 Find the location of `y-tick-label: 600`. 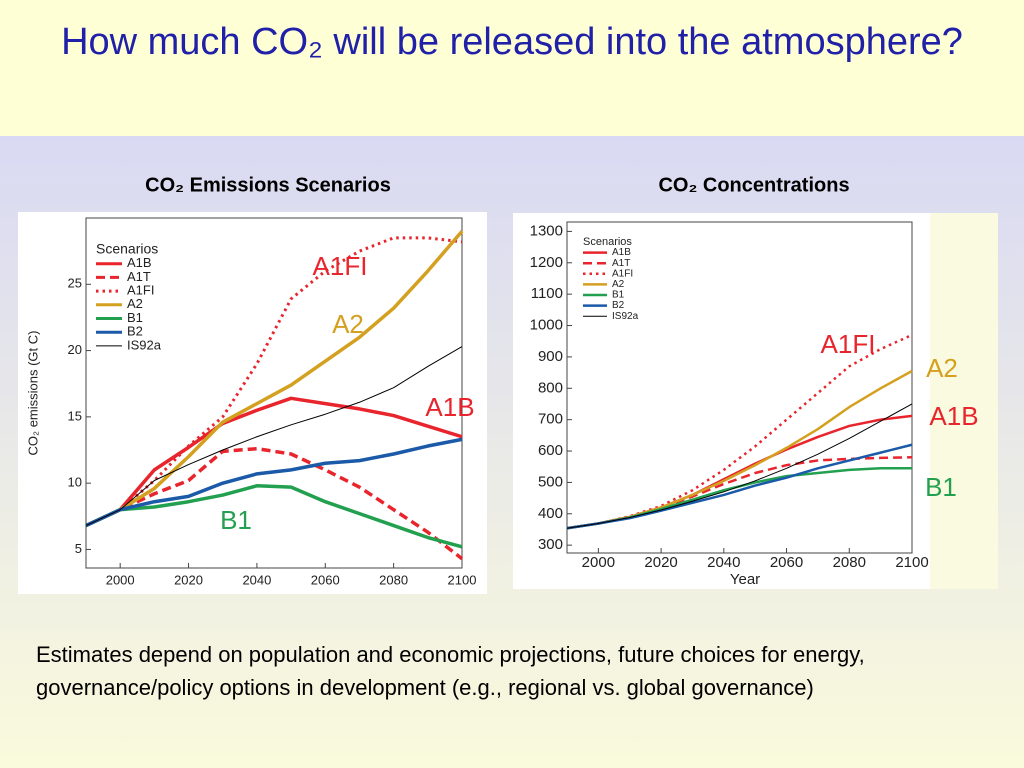

y-tick-label: 600 is located at coordinates (550, 450).